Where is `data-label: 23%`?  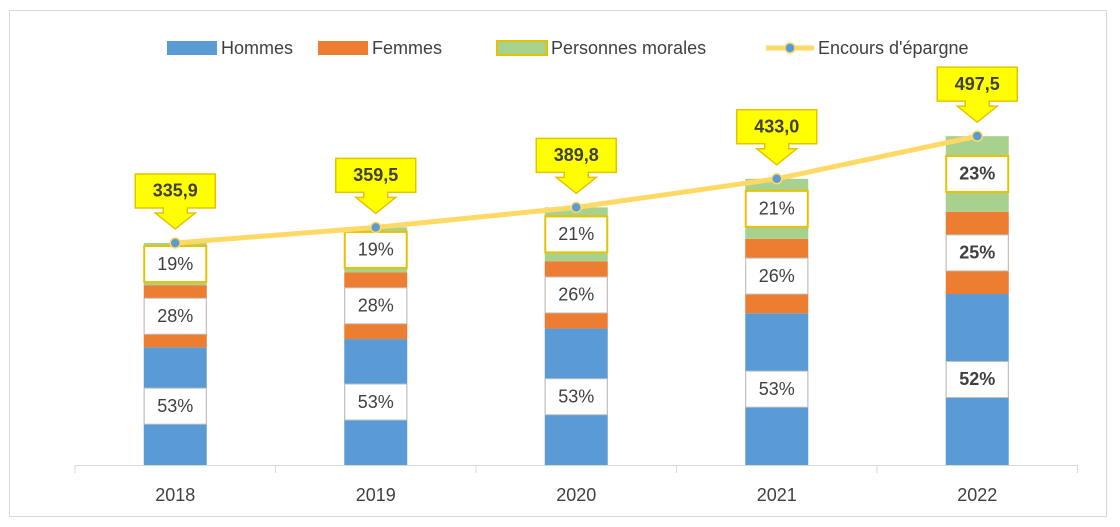
data-label: 23% is located at coordinates (977, 174).